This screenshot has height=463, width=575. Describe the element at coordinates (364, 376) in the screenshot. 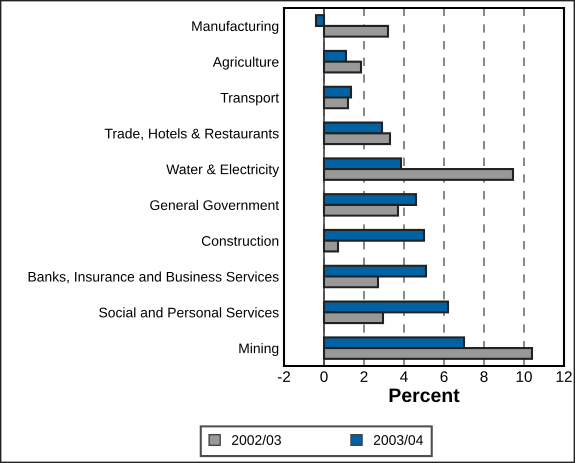

I see `x-tick-label: 2` at that location.